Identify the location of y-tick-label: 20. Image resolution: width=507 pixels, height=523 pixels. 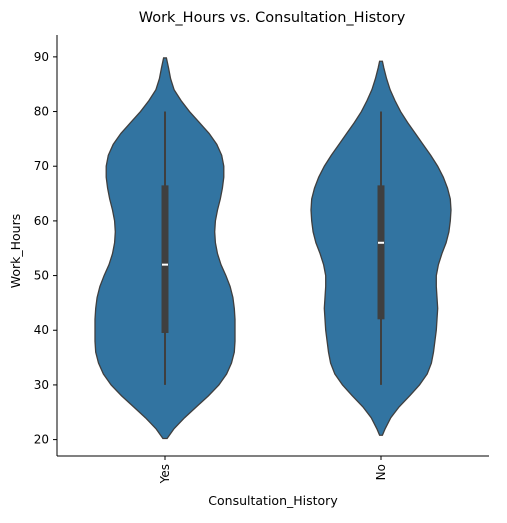
(41, 440).